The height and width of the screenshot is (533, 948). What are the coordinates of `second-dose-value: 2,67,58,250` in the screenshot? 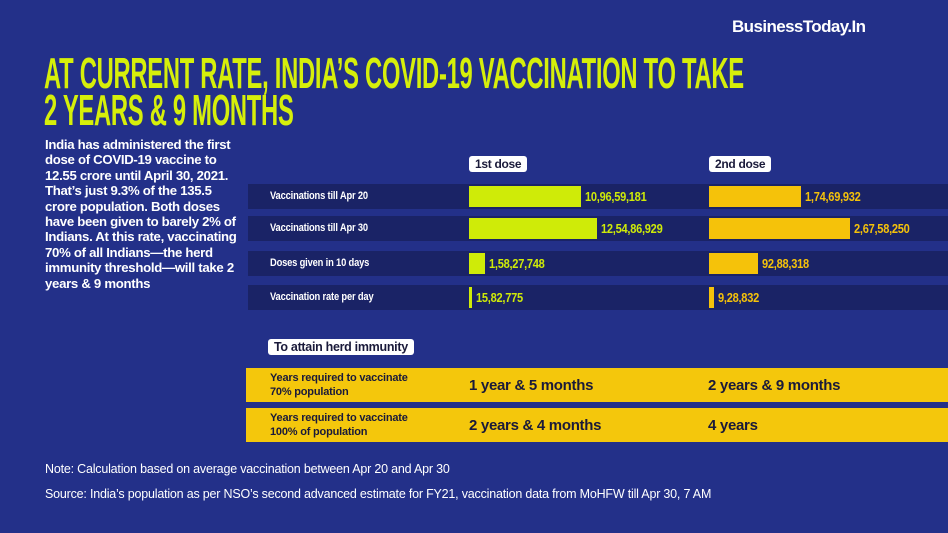 It's located at (882, 228).